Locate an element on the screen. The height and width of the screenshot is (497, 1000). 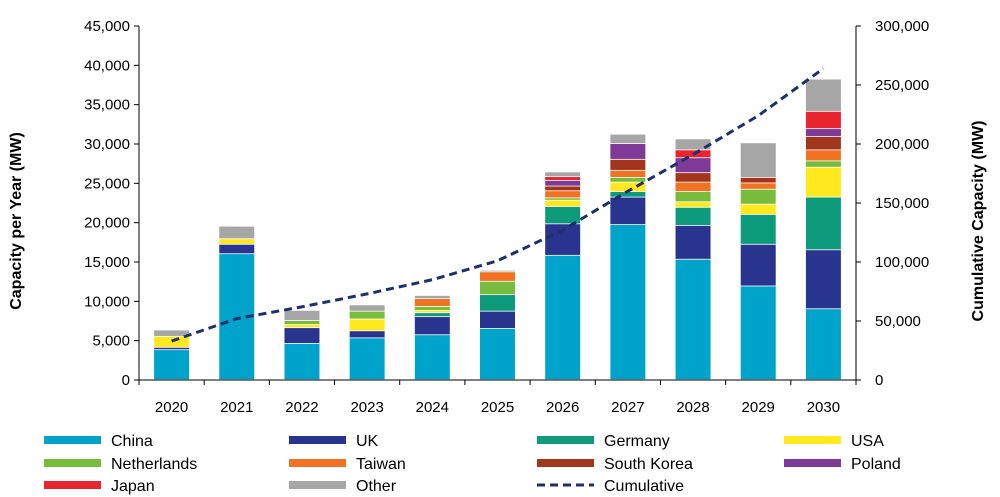
bar-poland-2030 is located at coordinates (823, 133).